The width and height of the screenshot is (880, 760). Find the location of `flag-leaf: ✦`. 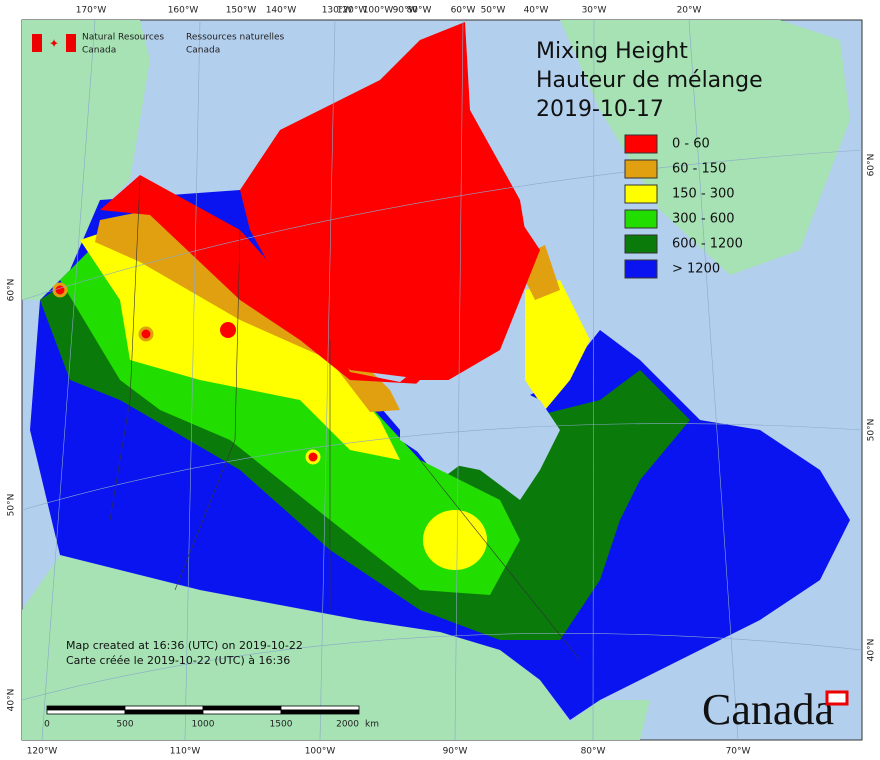

flag-leaf: ✦ is located at coordinates (54, 44).